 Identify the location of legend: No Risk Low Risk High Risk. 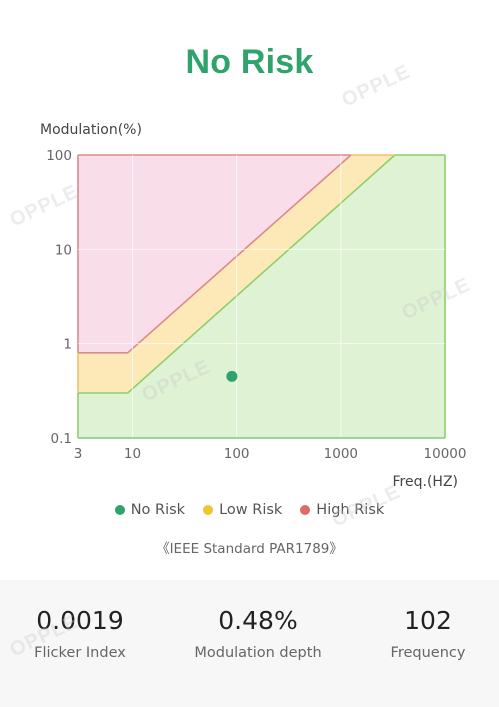
(249, 510).